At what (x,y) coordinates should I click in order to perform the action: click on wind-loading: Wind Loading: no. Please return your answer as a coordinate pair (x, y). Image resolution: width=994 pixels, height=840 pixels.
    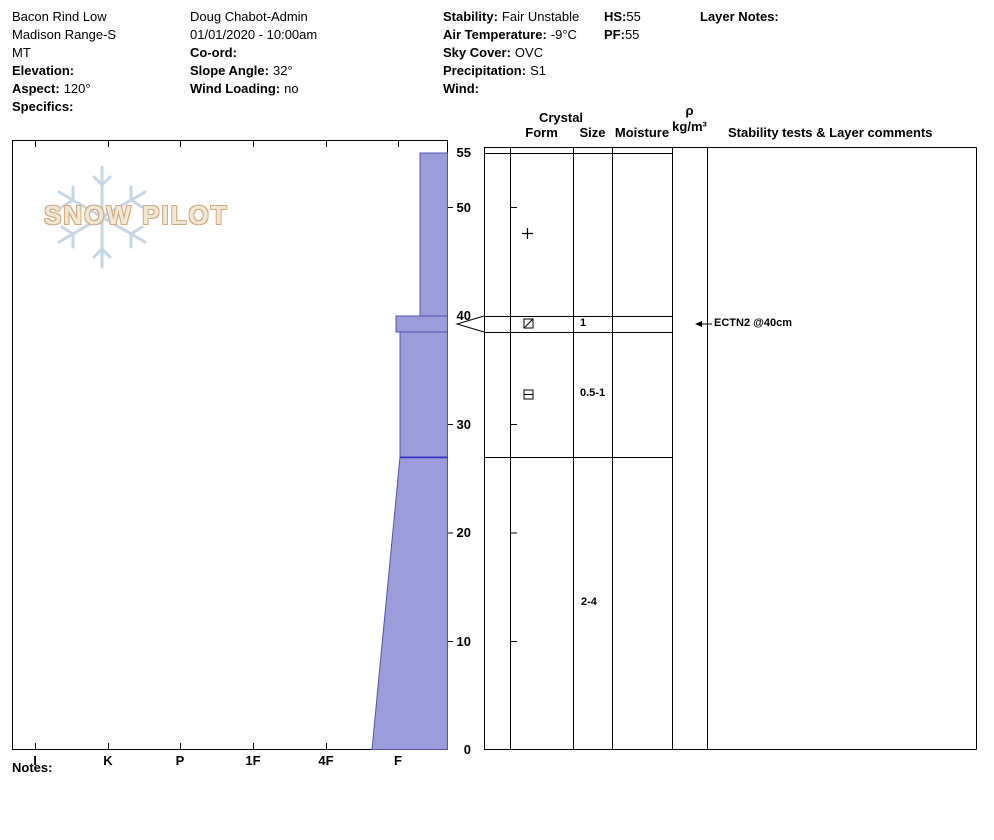
    Looking at the image, I should click on (253, 89).